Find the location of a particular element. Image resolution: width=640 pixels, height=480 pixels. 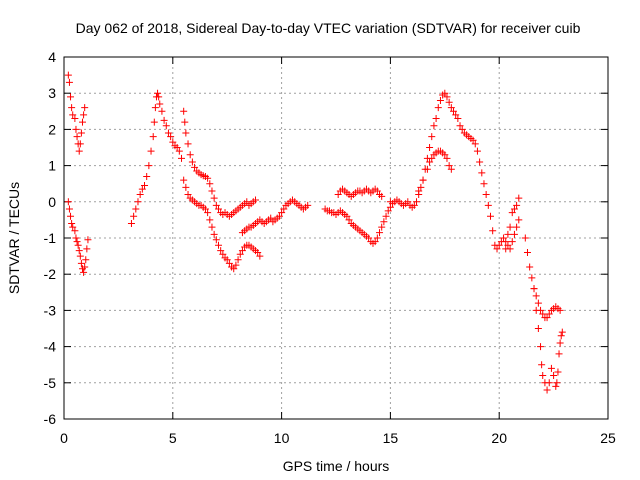

y-tick-label: -2 is located at coordinates (50, 274).